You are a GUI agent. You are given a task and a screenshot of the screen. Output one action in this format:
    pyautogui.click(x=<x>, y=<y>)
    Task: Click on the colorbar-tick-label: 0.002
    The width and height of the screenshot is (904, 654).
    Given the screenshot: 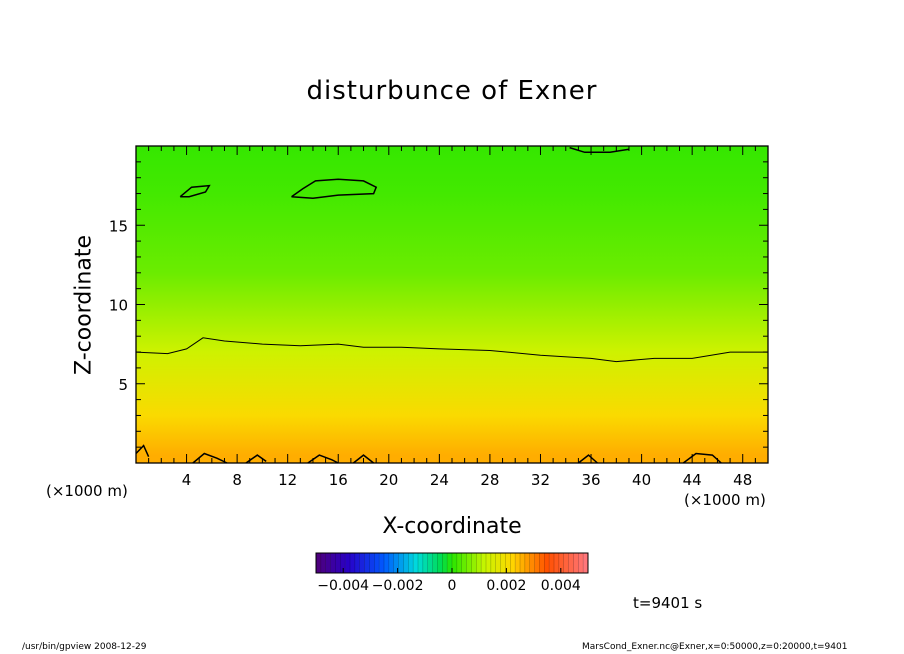 What is the action you would take?
    pyautogui.click(x=506, y=586)
    